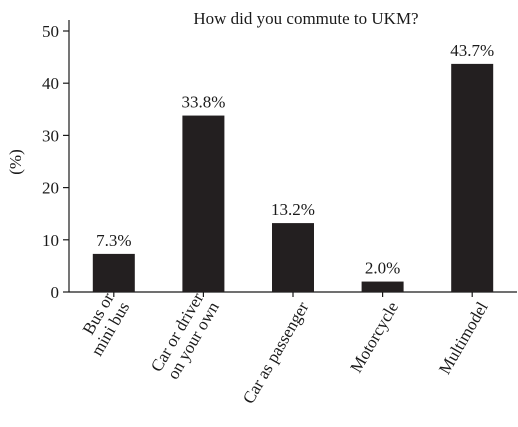 The width and height of the screenshot is (518, 427). I want to click on y-tick-label: 30, so click(50, 135).